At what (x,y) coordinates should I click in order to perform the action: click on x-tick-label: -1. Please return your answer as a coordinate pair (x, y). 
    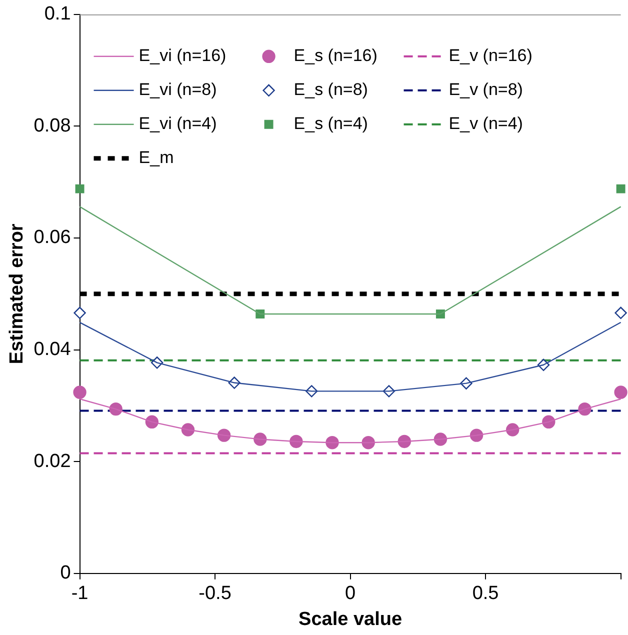
    Looking at the image, I should click on (79, 593).